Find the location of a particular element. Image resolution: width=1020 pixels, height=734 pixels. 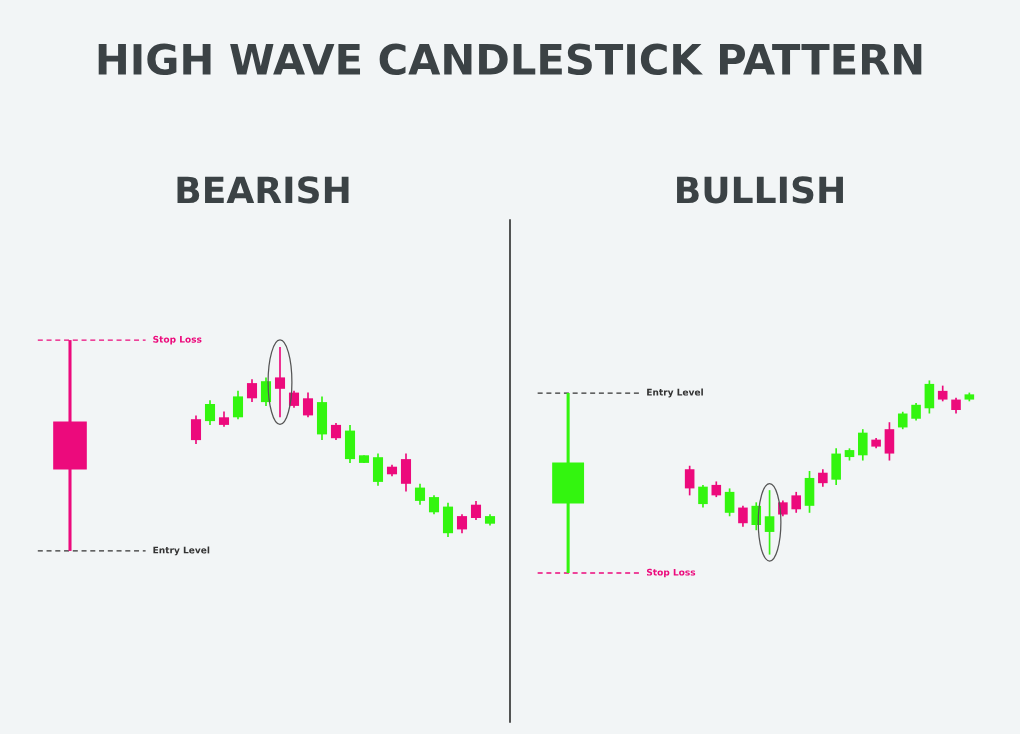

annotation: Entry Level is located at coordinates (675, 393).